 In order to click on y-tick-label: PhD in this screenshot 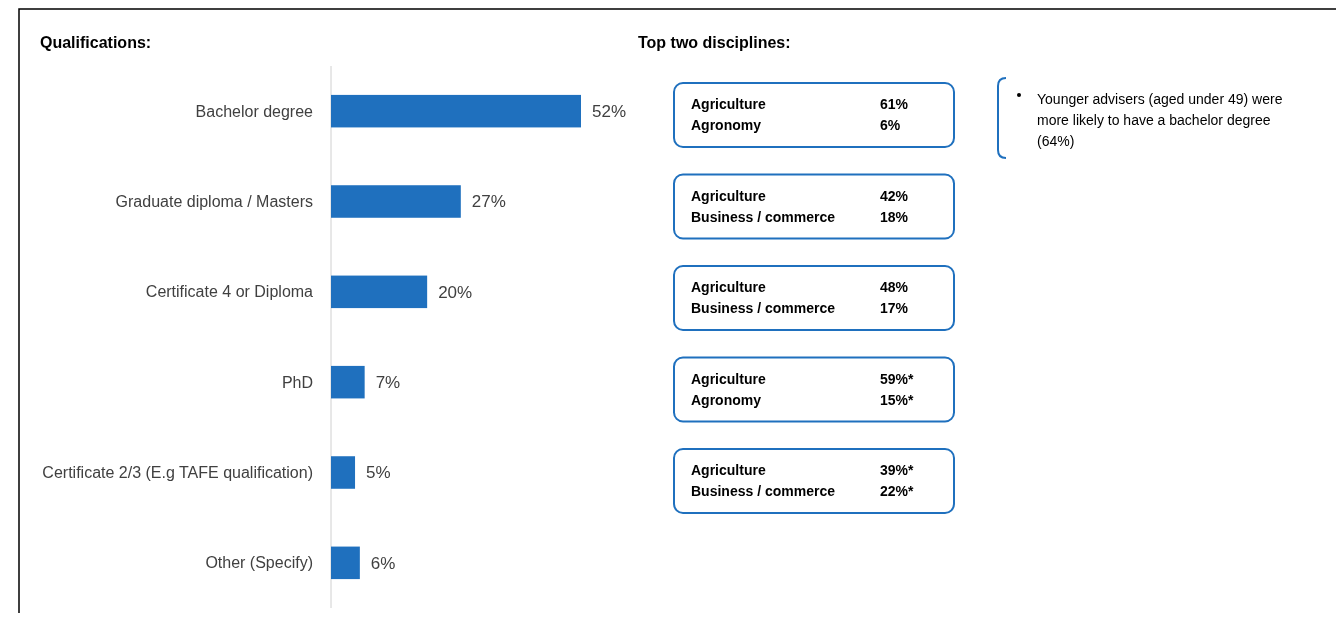, I will do `click(297, 382)`.